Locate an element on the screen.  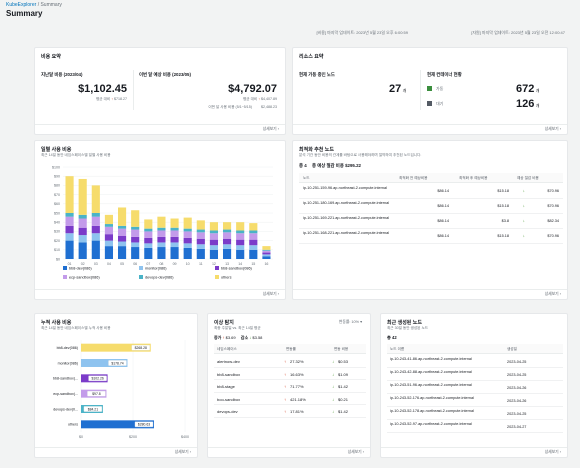
legend-label: ecp-sandbox(086) is located at coordinates (84, 278).